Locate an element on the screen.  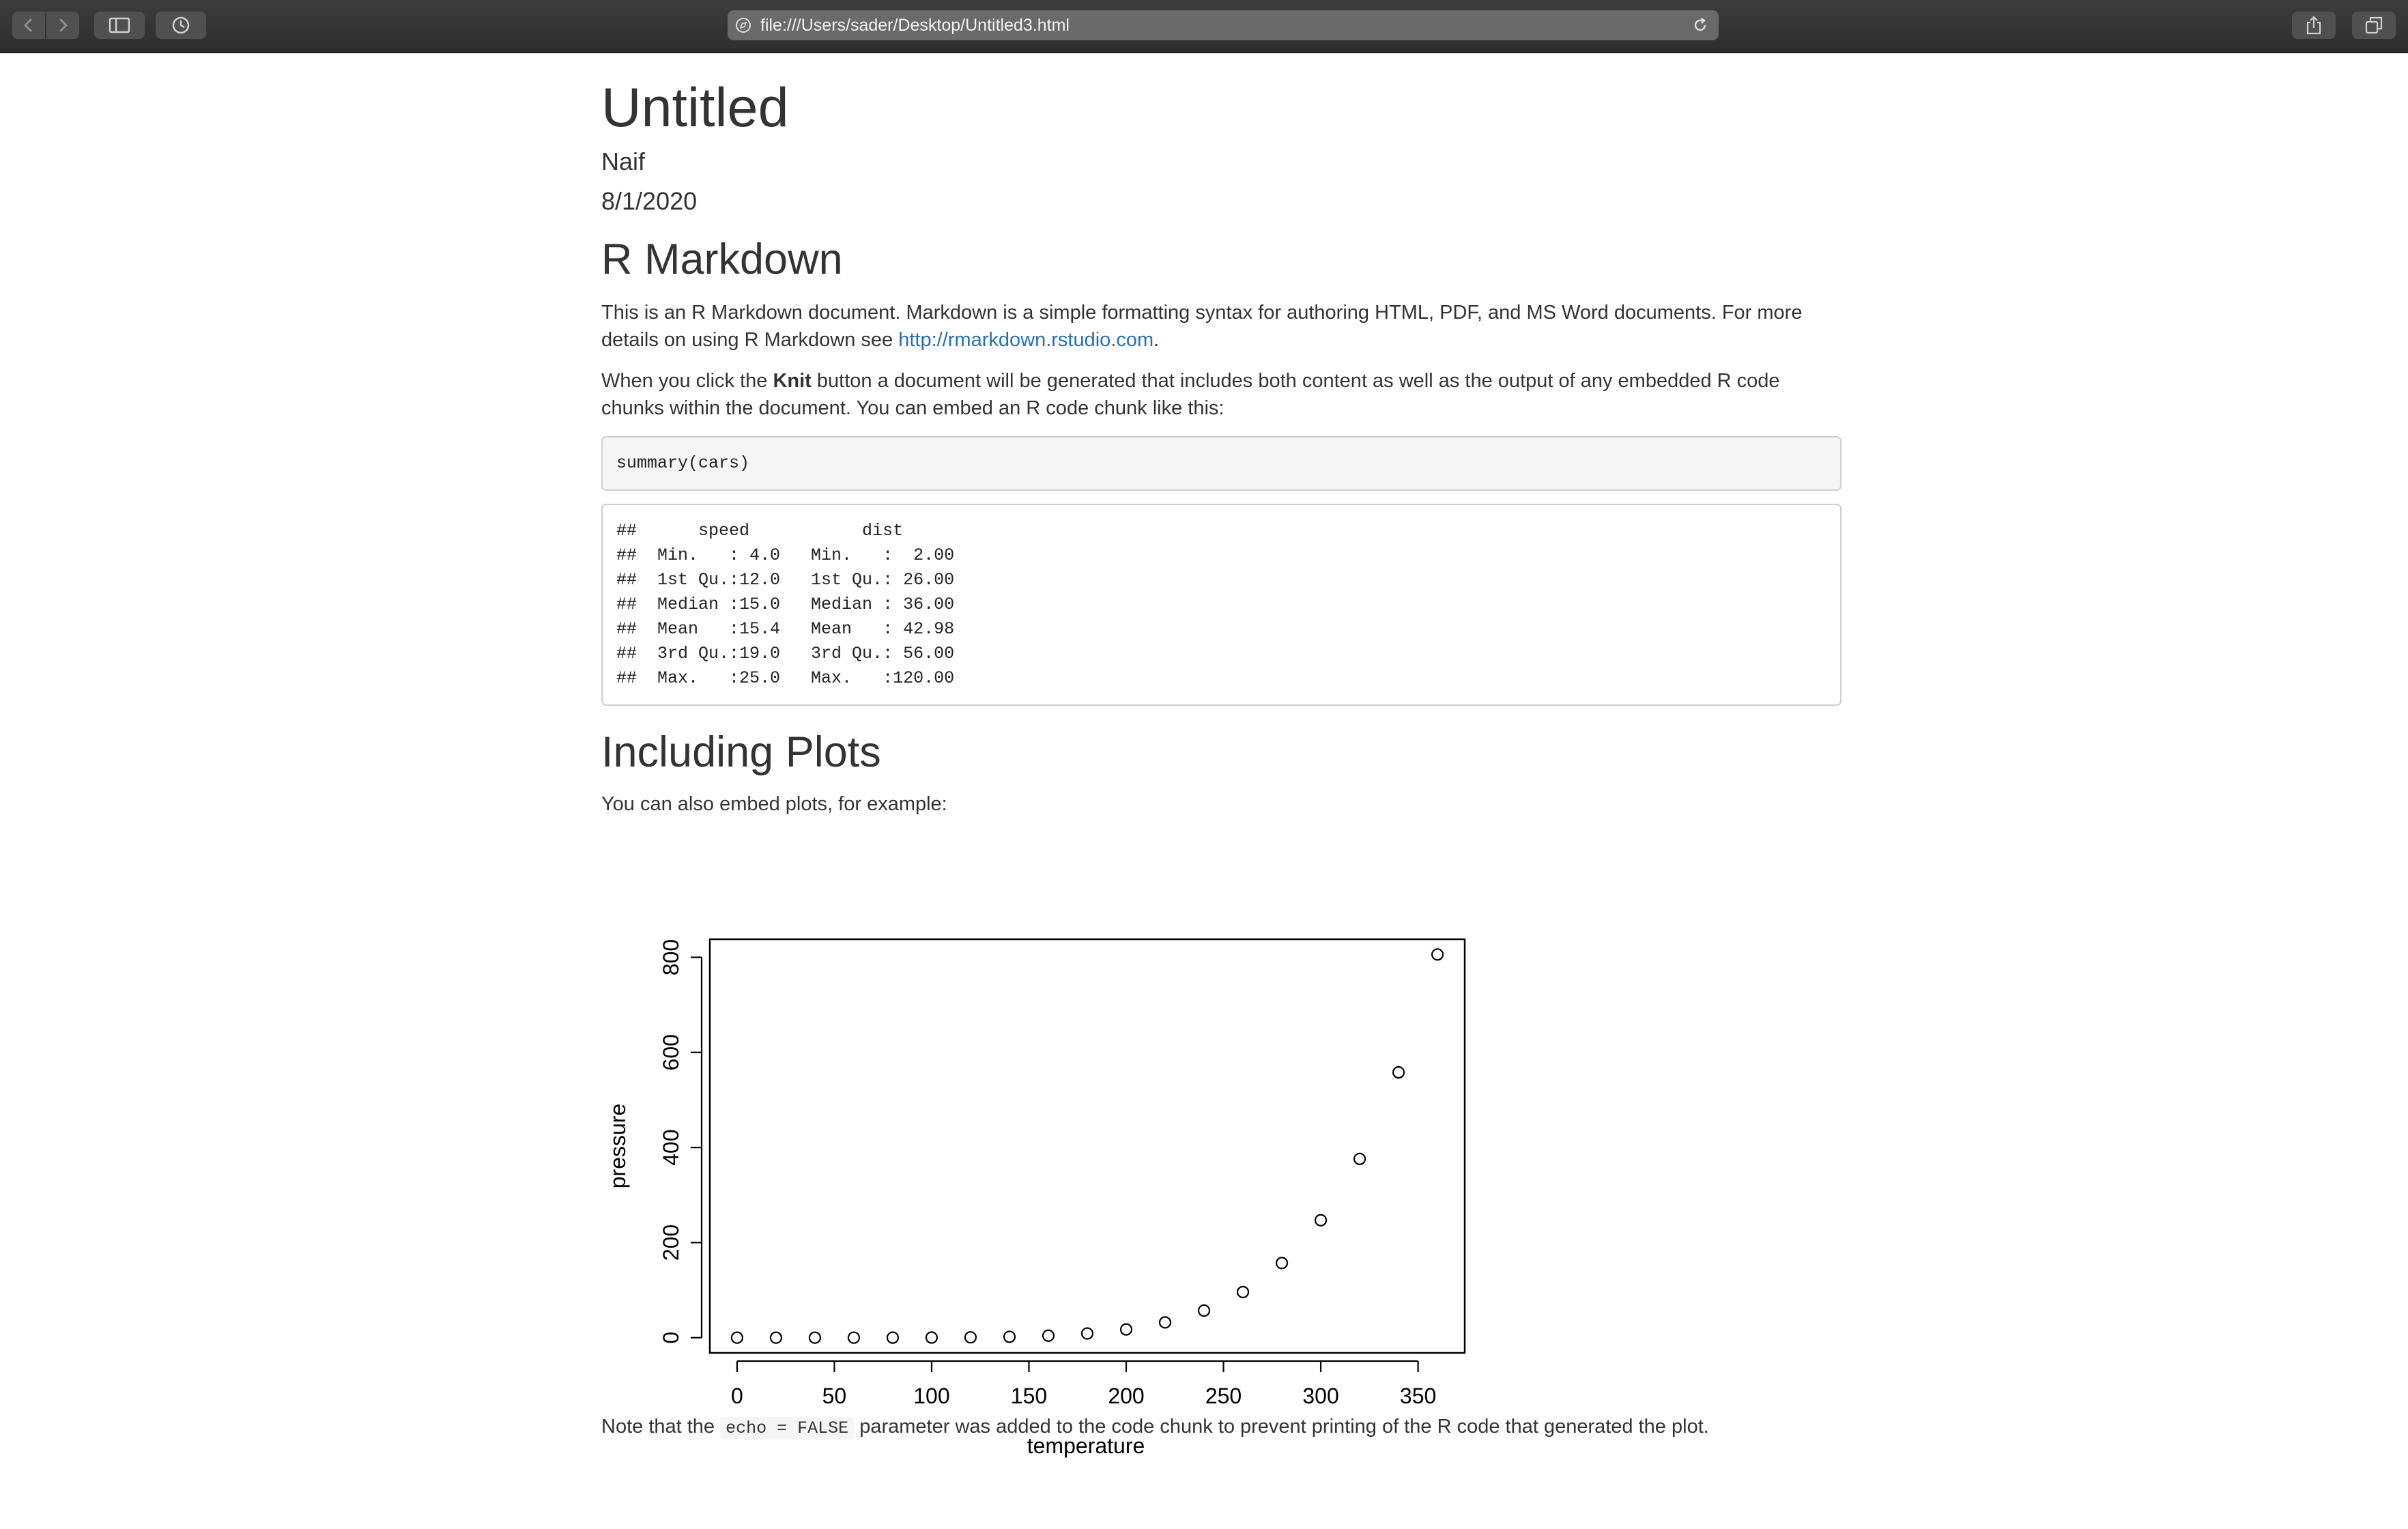
clock-icon is located at coordinates (181, 25).